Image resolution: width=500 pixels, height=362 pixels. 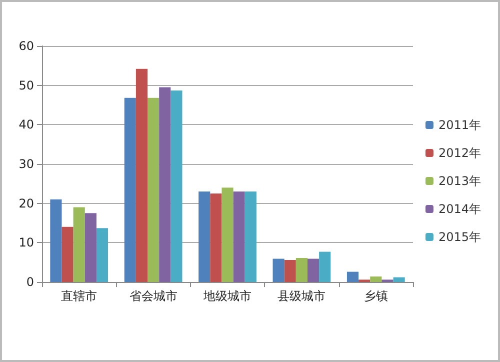 I want to click on y-tick-label: 60, so click(x=26, y=46).